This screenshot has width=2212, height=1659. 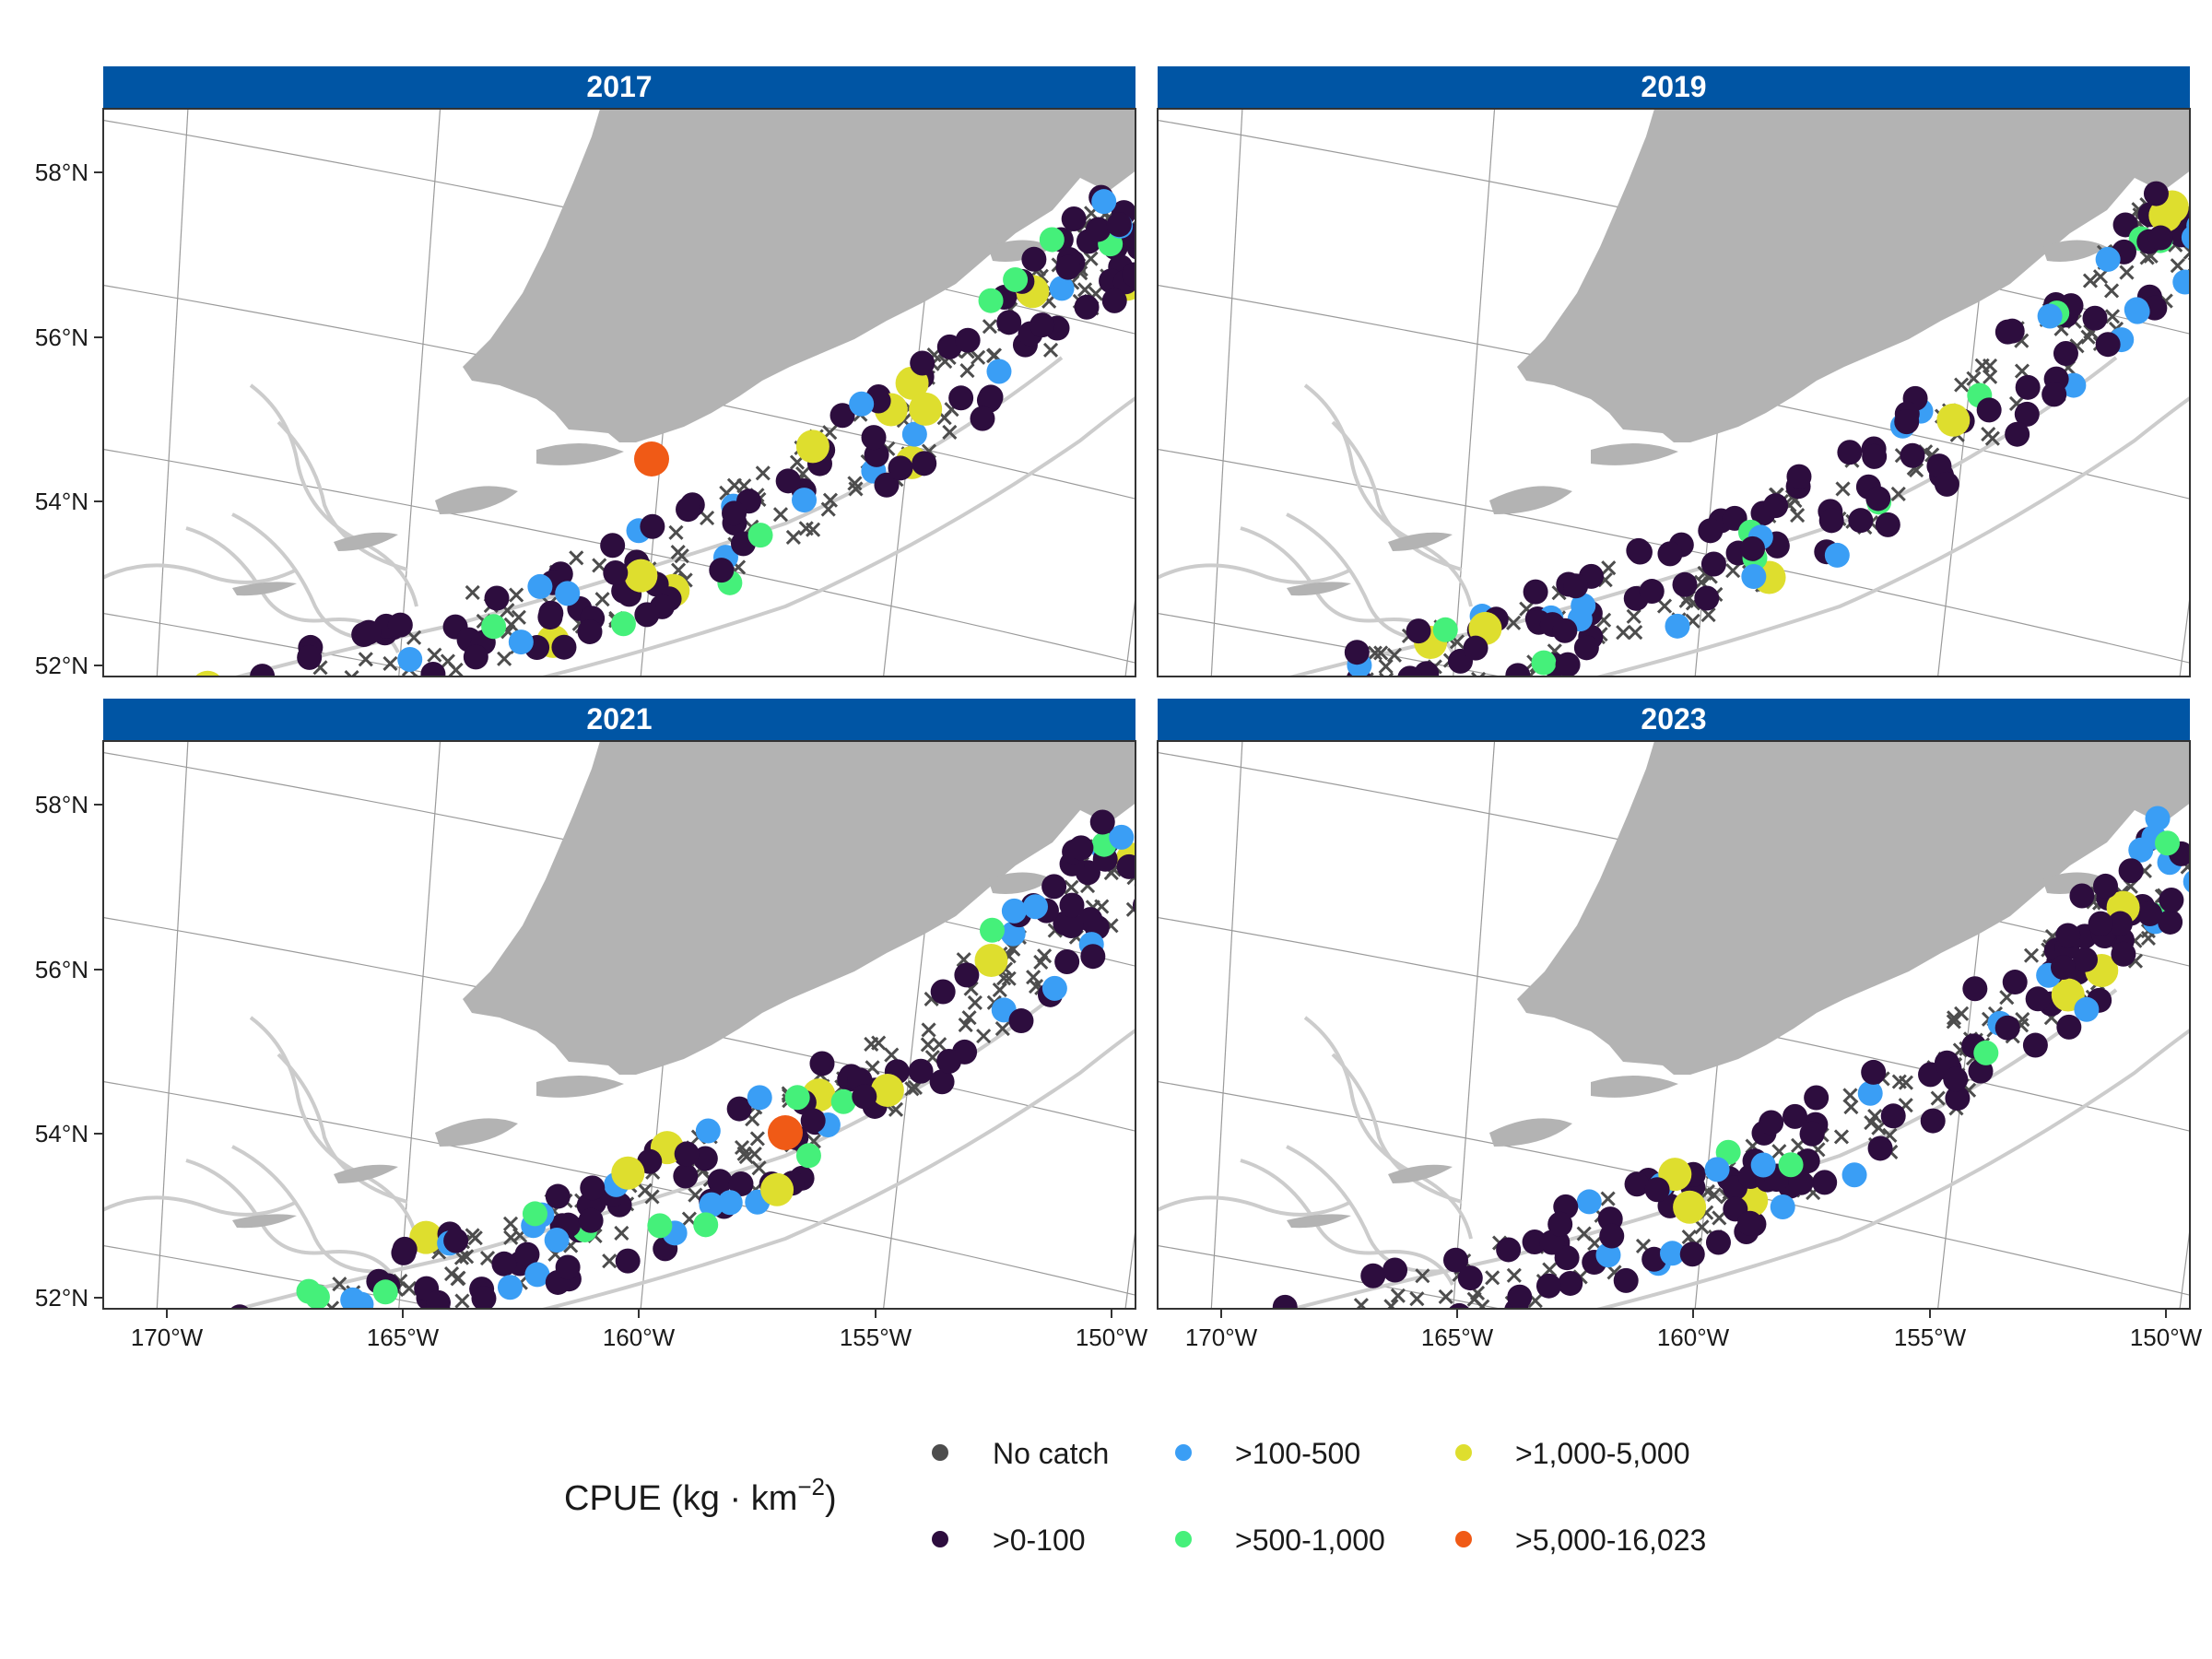 I want to click on station-catch-high, so click(x=785, y=1132).